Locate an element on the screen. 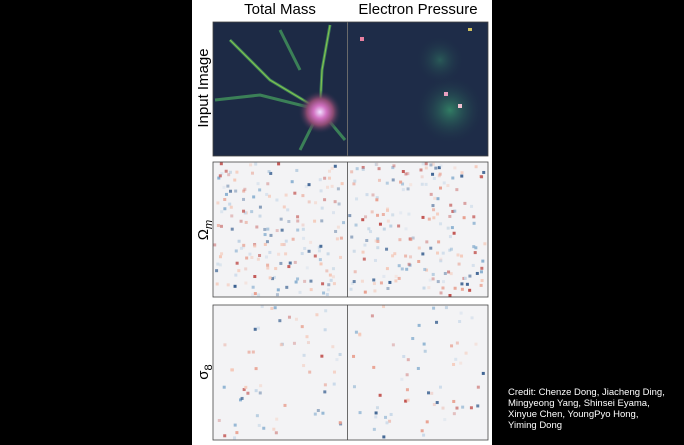 The image size is (684, 445). column-title: Electron Pressure is located at coordinates (417, 9).